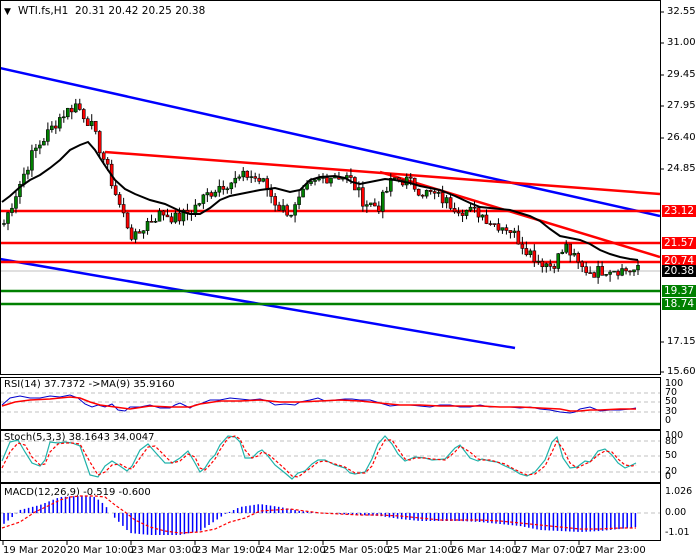  What do you see at coordinates (681, 74) in the screenshot?
I see `price-tick: 29.45` at bounding box center [681, 74].